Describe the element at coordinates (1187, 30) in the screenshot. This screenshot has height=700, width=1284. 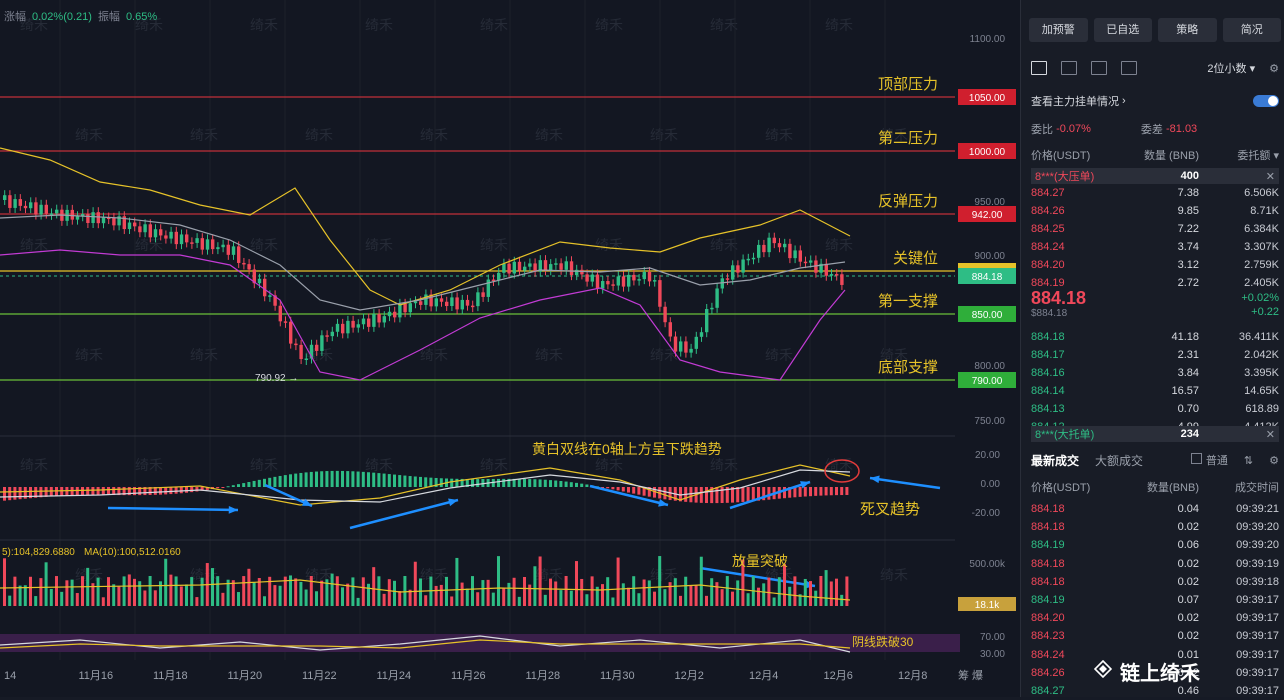
I see `strategy-button: 策略` at that location.